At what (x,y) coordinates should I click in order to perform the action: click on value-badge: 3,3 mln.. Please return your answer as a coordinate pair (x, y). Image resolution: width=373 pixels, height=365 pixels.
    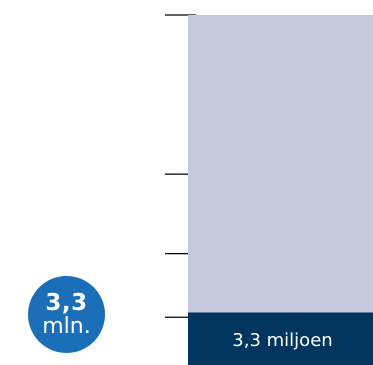
    Looking at the image, I should click on (66, 314).